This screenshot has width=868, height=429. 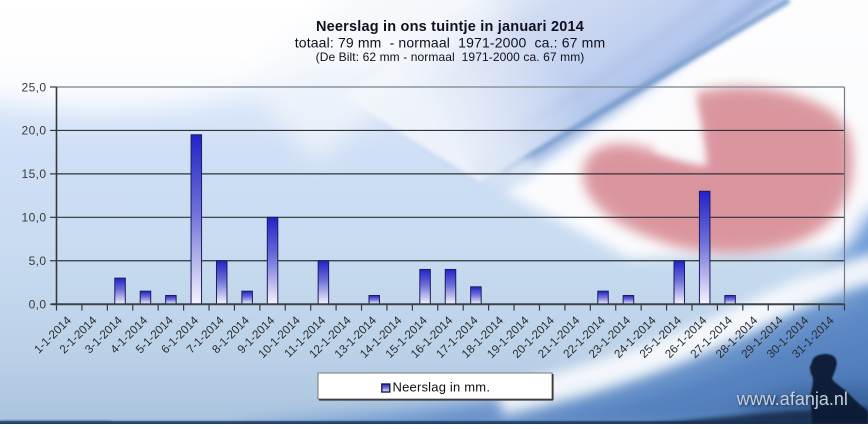 What do you see at coordinates (34, 174) in the screenshot?
I see `svg-text: 15,0` at bounding box center [34, 174].